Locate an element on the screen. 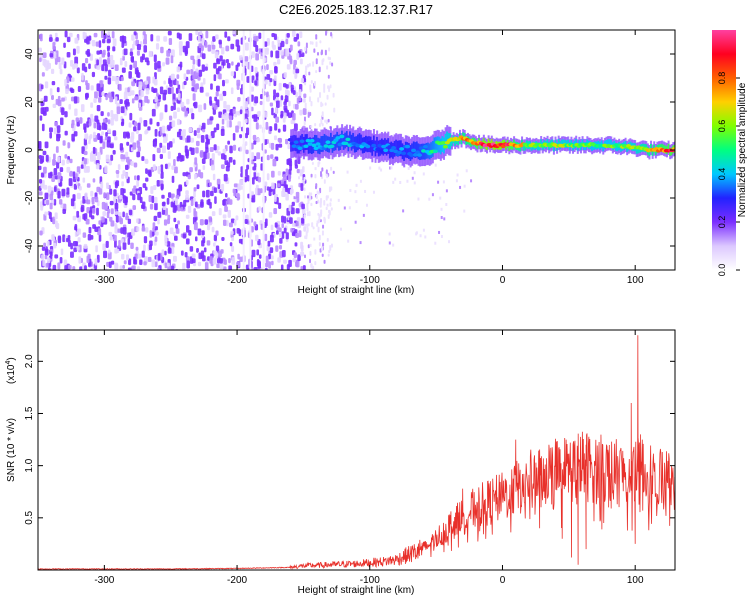 The image size is (750, 605). spectrogram-x-tick-label: 0 is located at coordinates (503, 280).